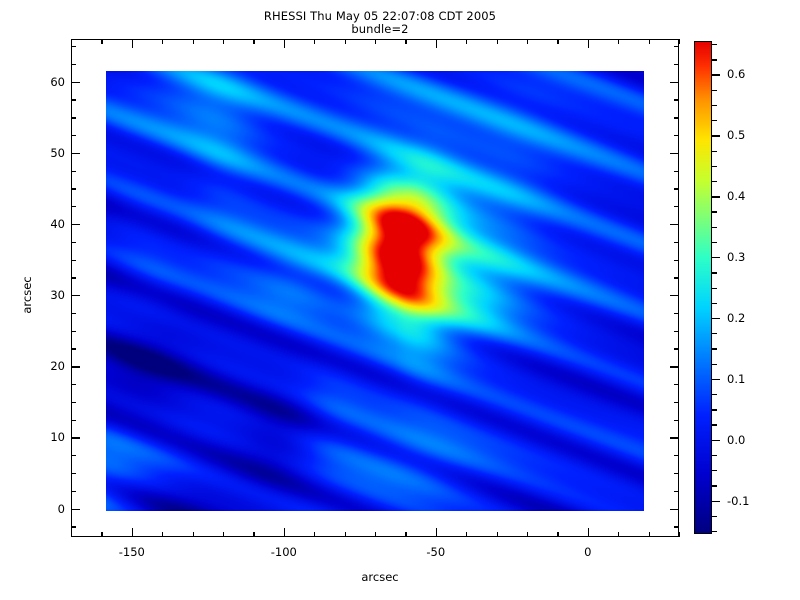 Image resolution: width=800 pixels, height=600 pixels. Describe the element at coordinates (57, 152) in the screenshot. I see `y-tick-label: 50` at that location.